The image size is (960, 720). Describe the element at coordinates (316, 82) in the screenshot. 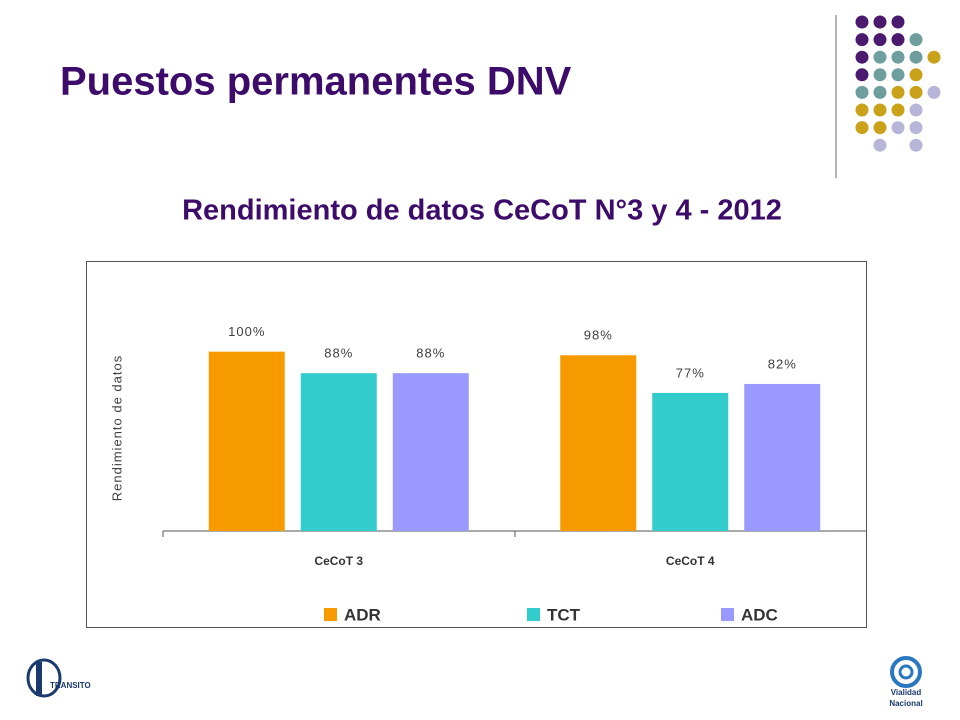

I see `slide-title: Puestos permanentes DNV` at that location.